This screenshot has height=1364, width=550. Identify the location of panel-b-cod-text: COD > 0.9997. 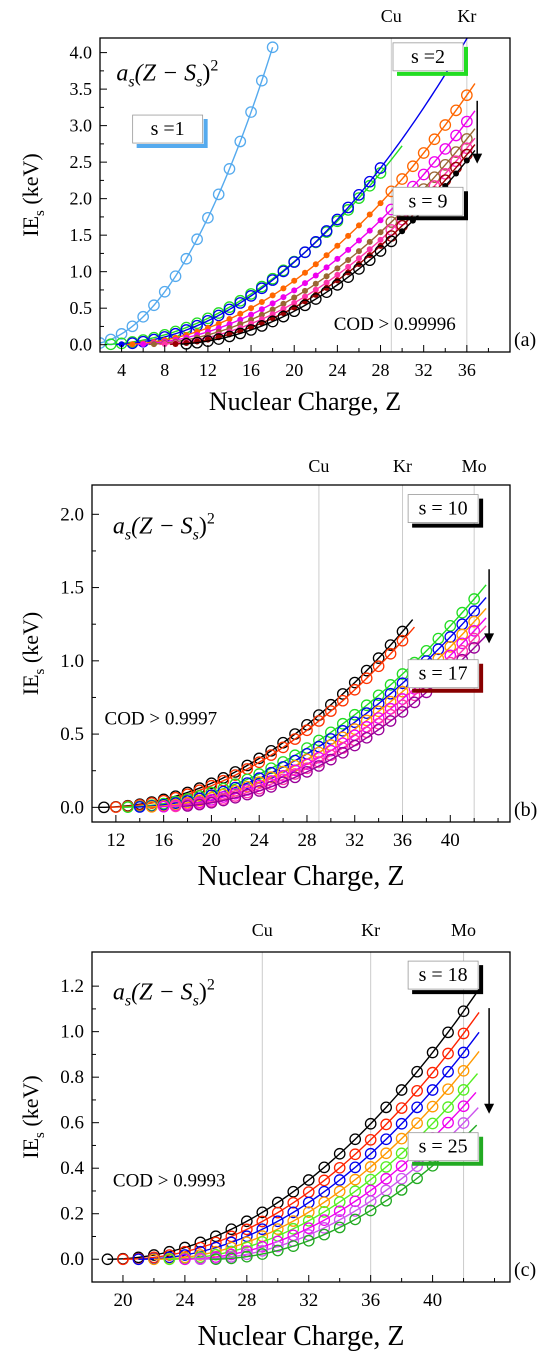
(161, 718).